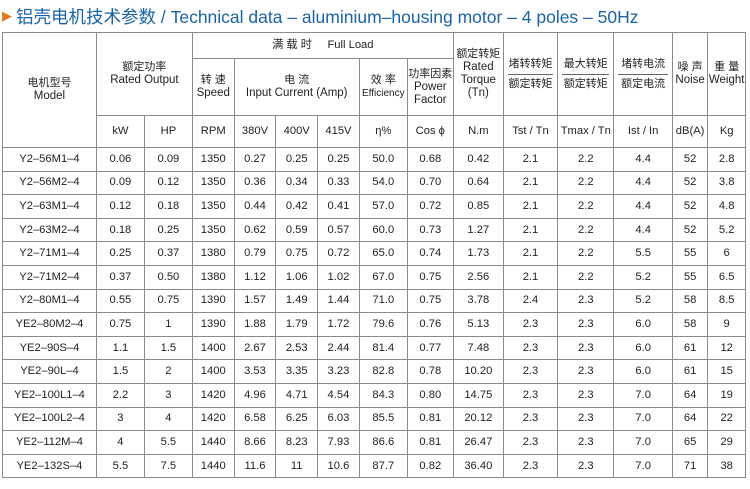 The height and width of the screenshot is (489, 750). I want to click on value-cell: 5.13, so click(478, 324).